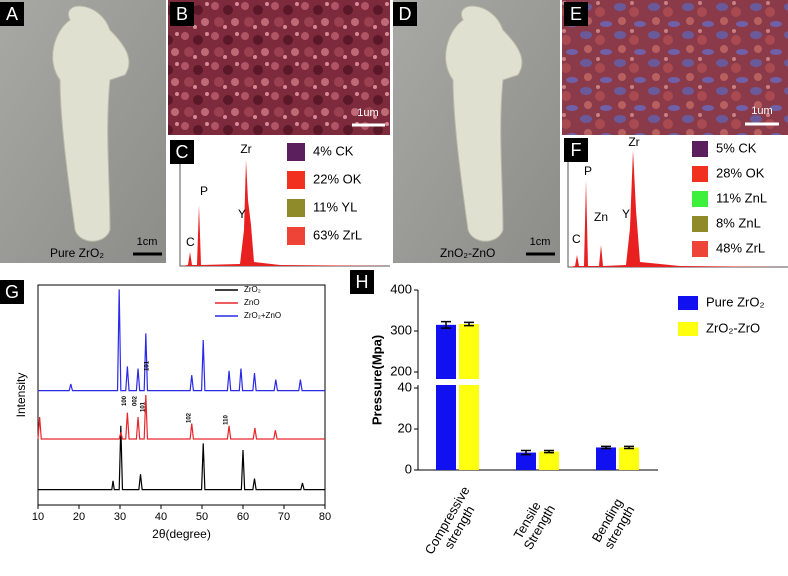  I want to click on legend-label: 48% ZrL, so click(740, 247).